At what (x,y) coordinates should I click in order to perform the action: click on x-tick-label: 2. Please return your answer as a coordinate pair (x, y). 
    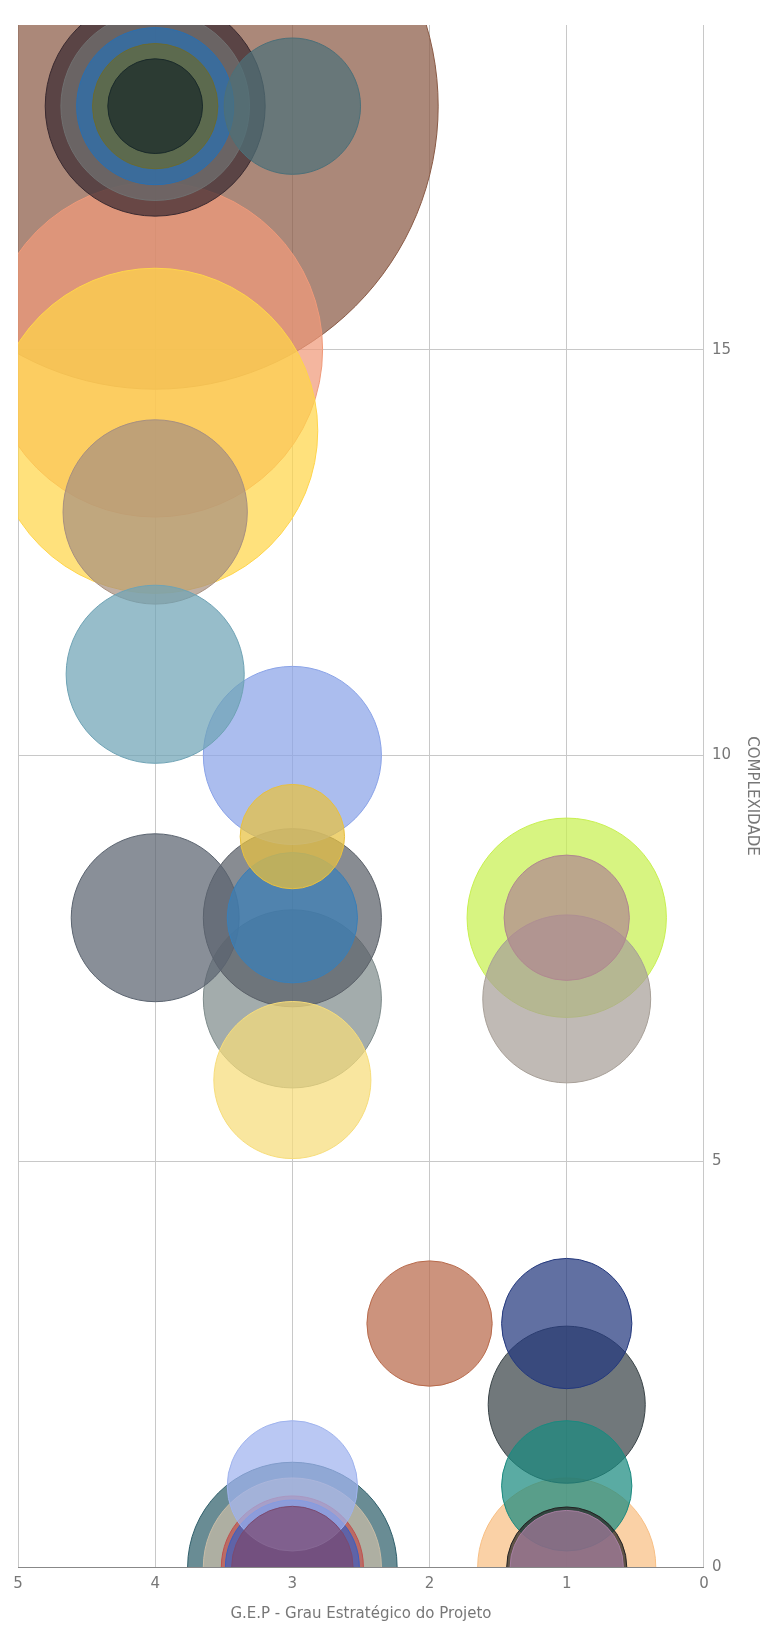
    Looking at the image, I should click on (429, 1582).